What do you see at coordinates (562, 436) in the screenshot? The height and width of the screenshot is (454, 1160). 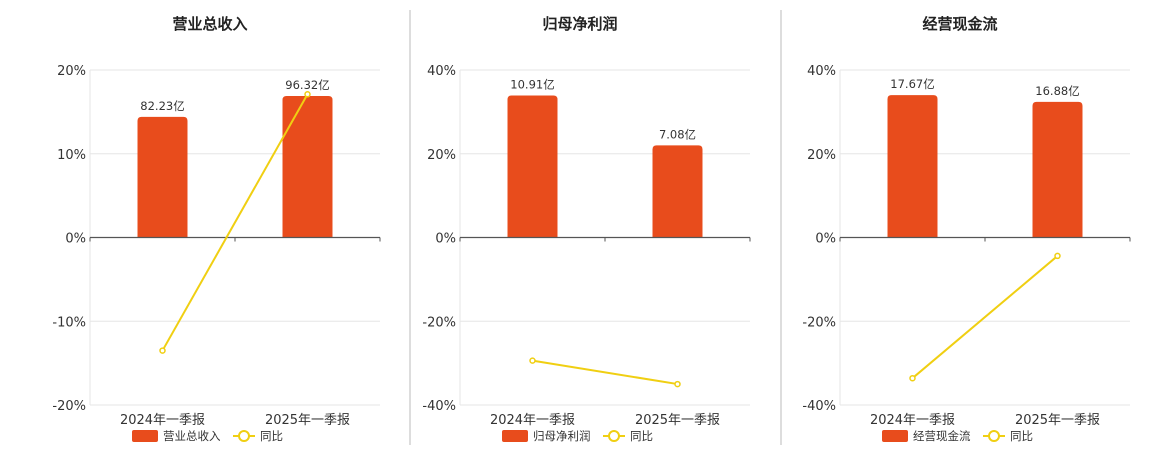 I see `legend-bar-label: 归母净利润` at bounding box center [562, 436].